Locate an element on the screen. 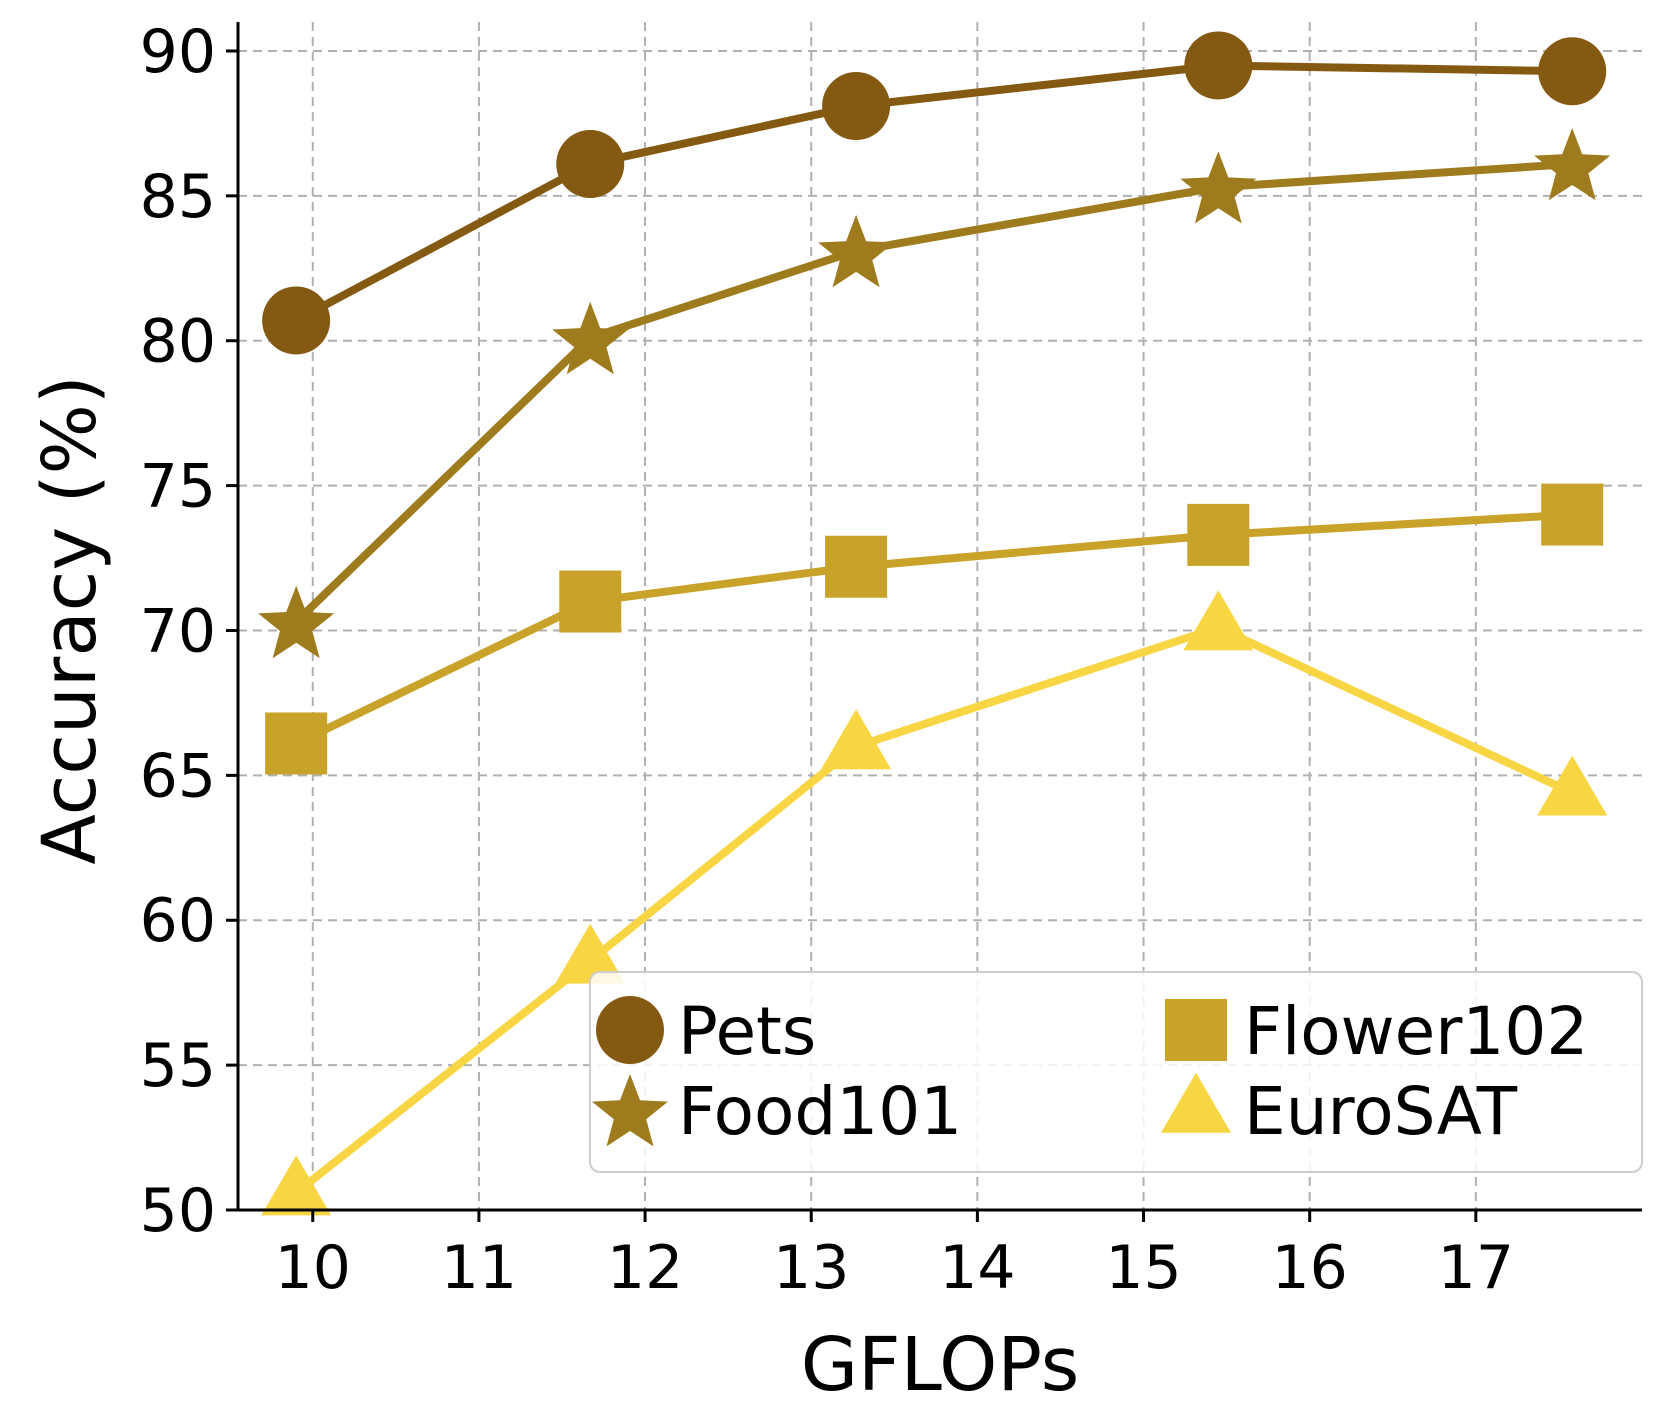 This screenshot has height=1420, width=1662. x-tick-label: 10 is located at coordinates (313, 1268).